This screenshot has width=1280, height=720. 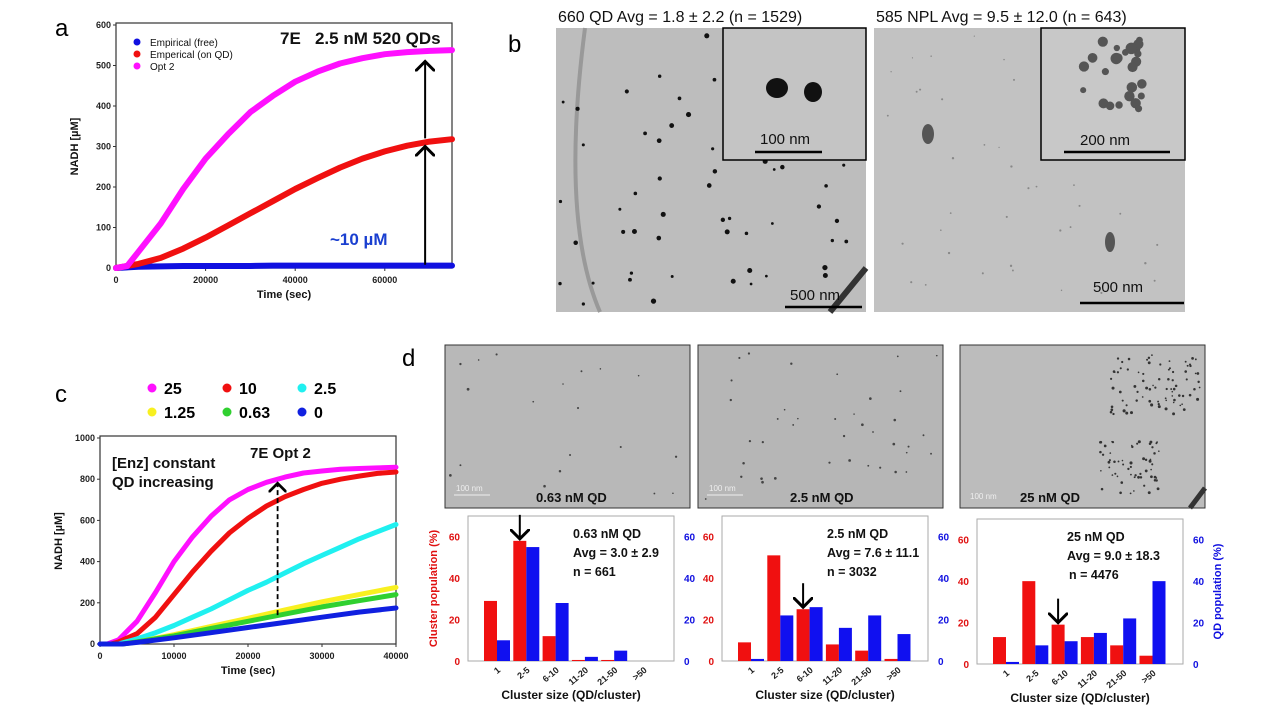 I want to click on histogram-annotation: n = 3032, so click(x=852, y=572).